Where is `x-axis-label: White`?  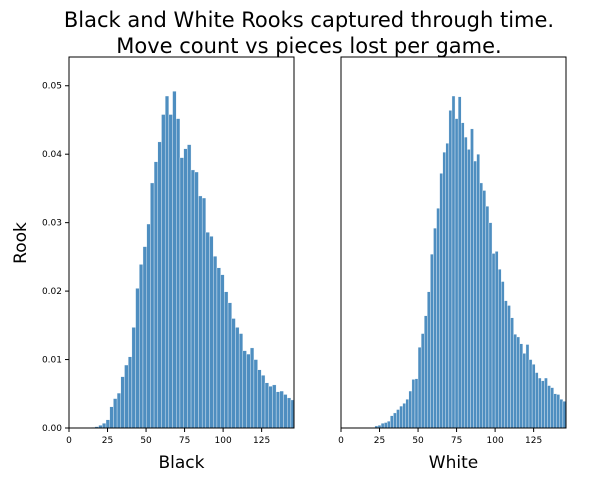
x-axis-label: White is located at coordinates (453, 463).